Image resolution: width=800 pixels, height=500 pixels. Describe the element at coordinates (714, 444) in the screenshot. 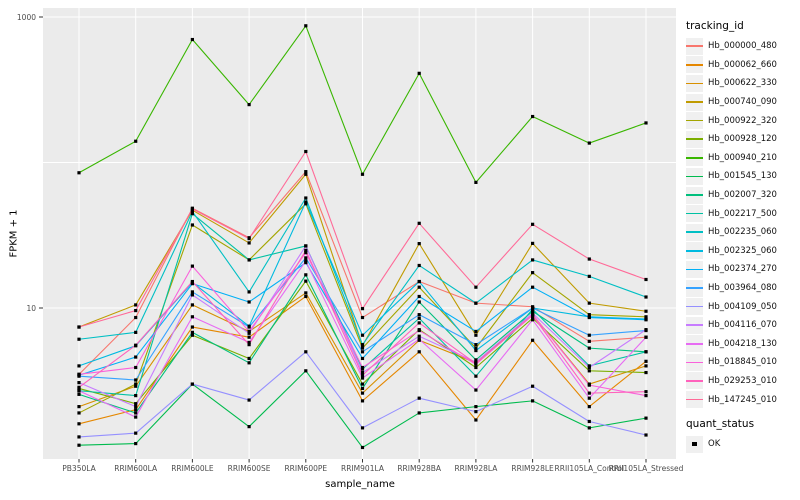

I see `legend-item-label: OK` at that location.